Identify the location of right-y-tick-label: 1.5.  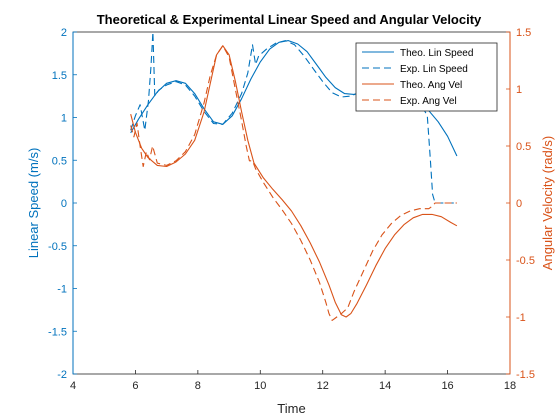
(523, 33).